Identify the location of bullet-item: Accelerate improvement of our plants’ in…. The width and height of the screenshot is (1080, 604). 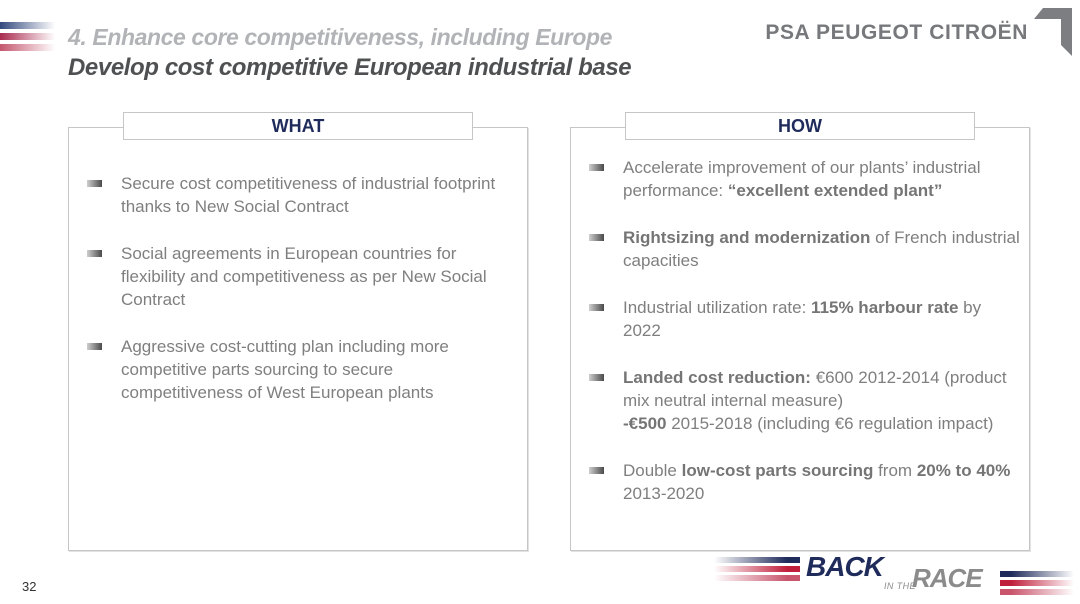
(805, 179).